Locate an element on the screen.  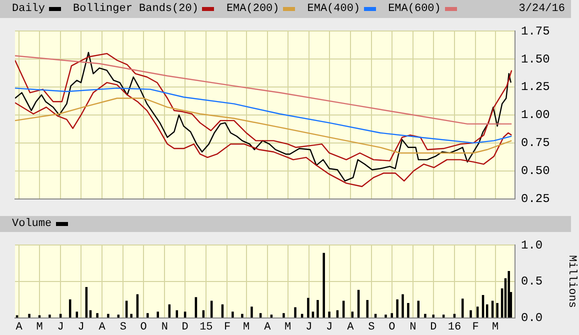
legend-label: Bollinger Bands(20) is located at coordinates (135, 9).